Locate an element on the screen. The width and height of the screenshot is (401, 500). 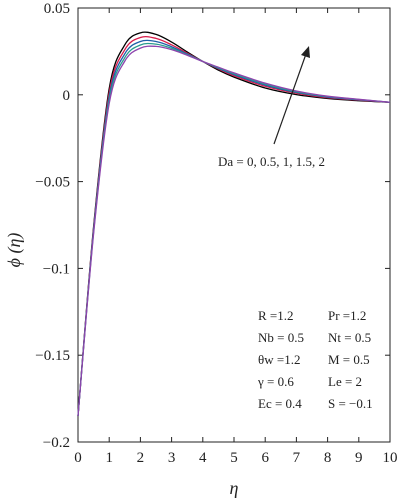
annotation-text: Da = 0, 0.5, 1, 1.5, 2 is located at coordinates (271, 161).